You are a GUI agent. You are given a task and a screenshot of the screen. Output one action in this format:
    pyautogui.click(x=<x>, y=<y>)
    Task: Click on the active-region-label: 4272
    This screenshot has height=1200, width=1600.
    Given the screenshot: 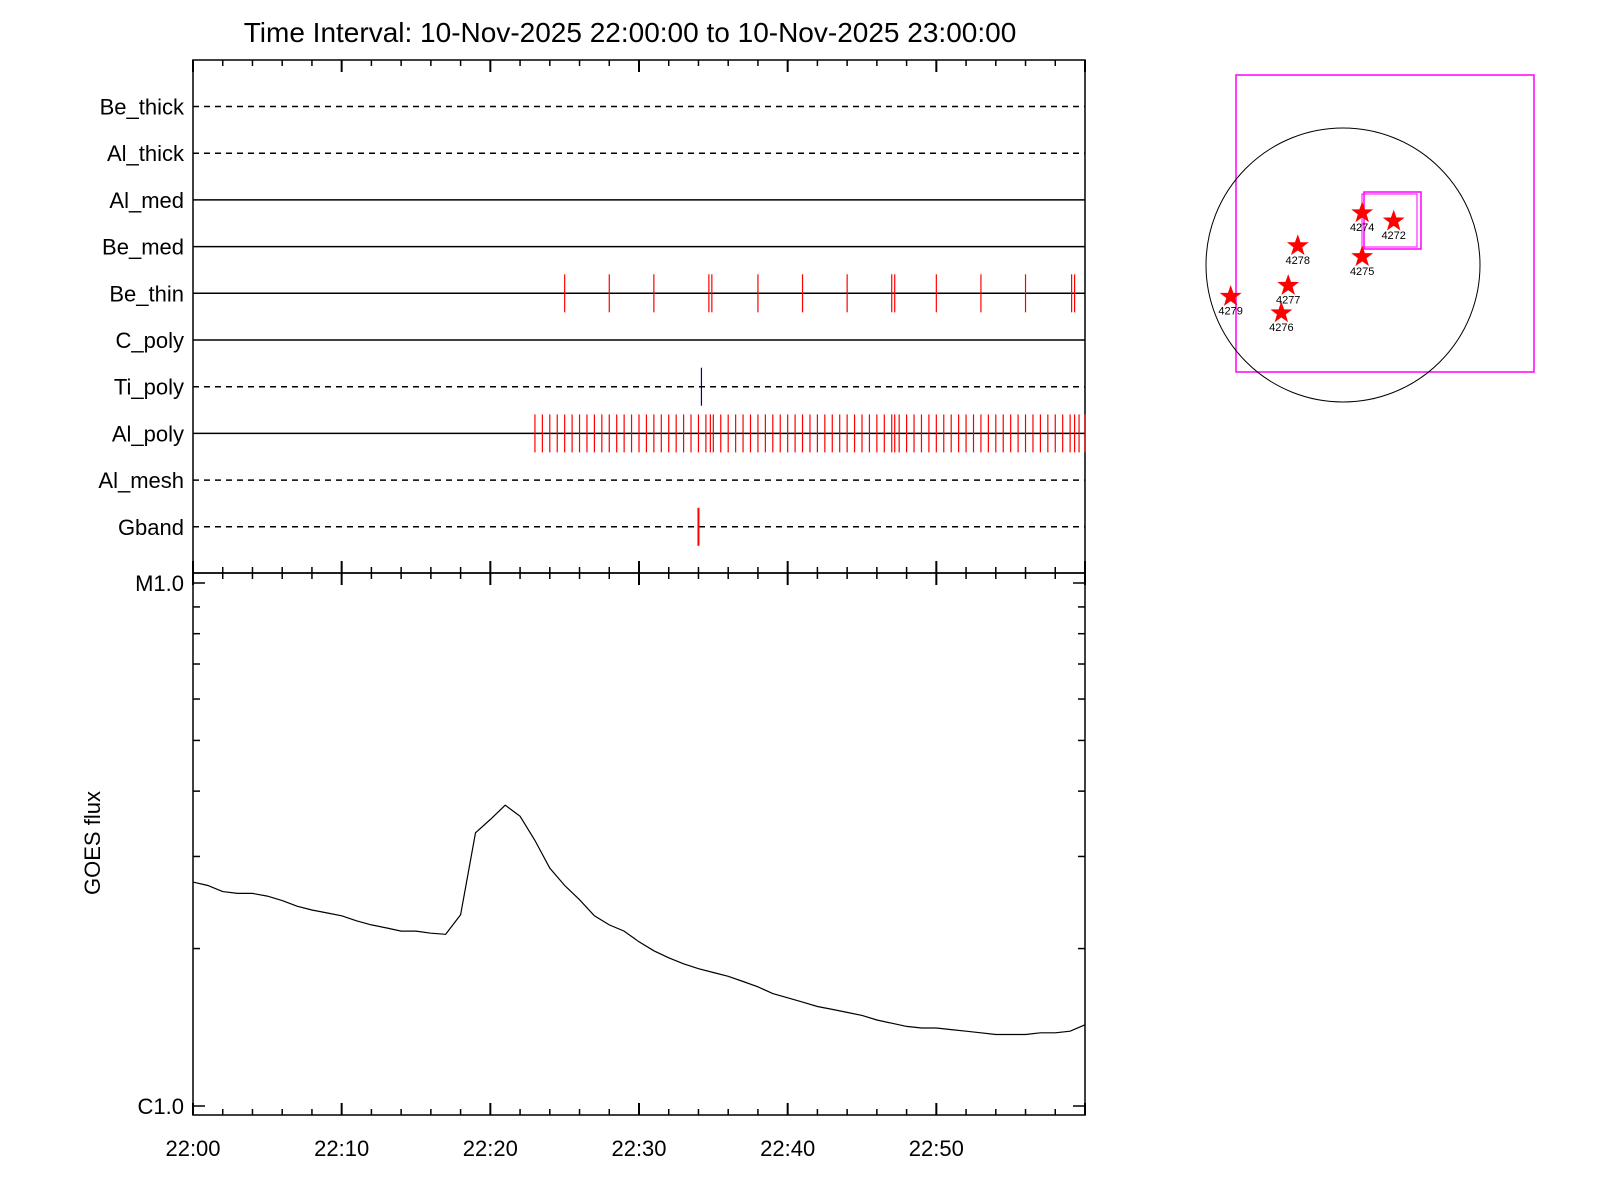 What is the action you would take?
    pyautogui.click(x=1393, y=236)
    